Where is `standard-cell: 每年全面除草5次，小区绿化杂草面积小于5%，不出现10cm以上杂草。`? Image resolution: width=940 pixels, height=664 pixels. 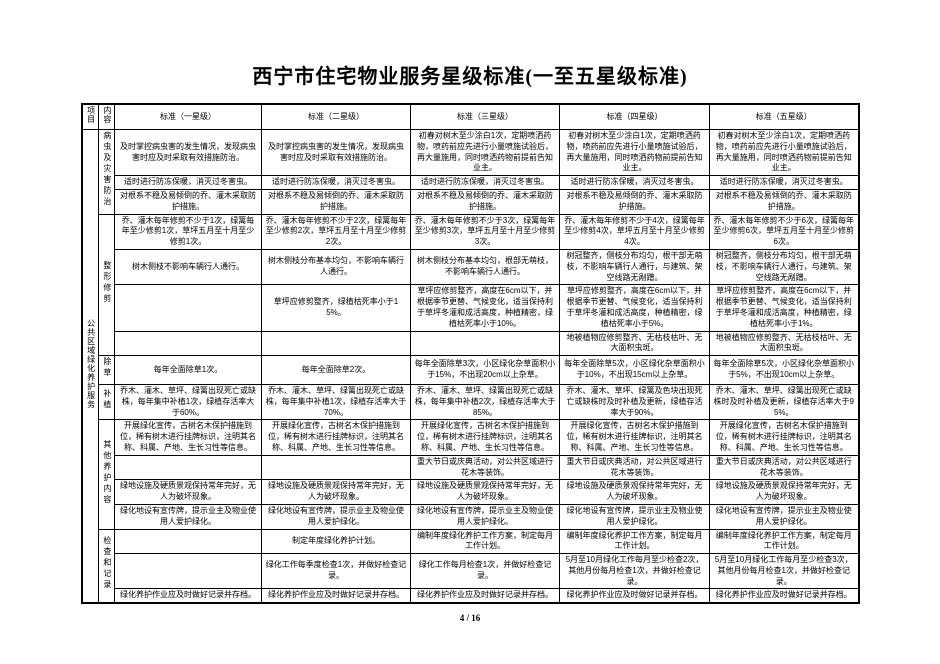
standard-cell: 每年全面除草5次，小区绿化杂草面积小于5%，不出现10cm以上杂草。 is located at coordinates (784, 370).